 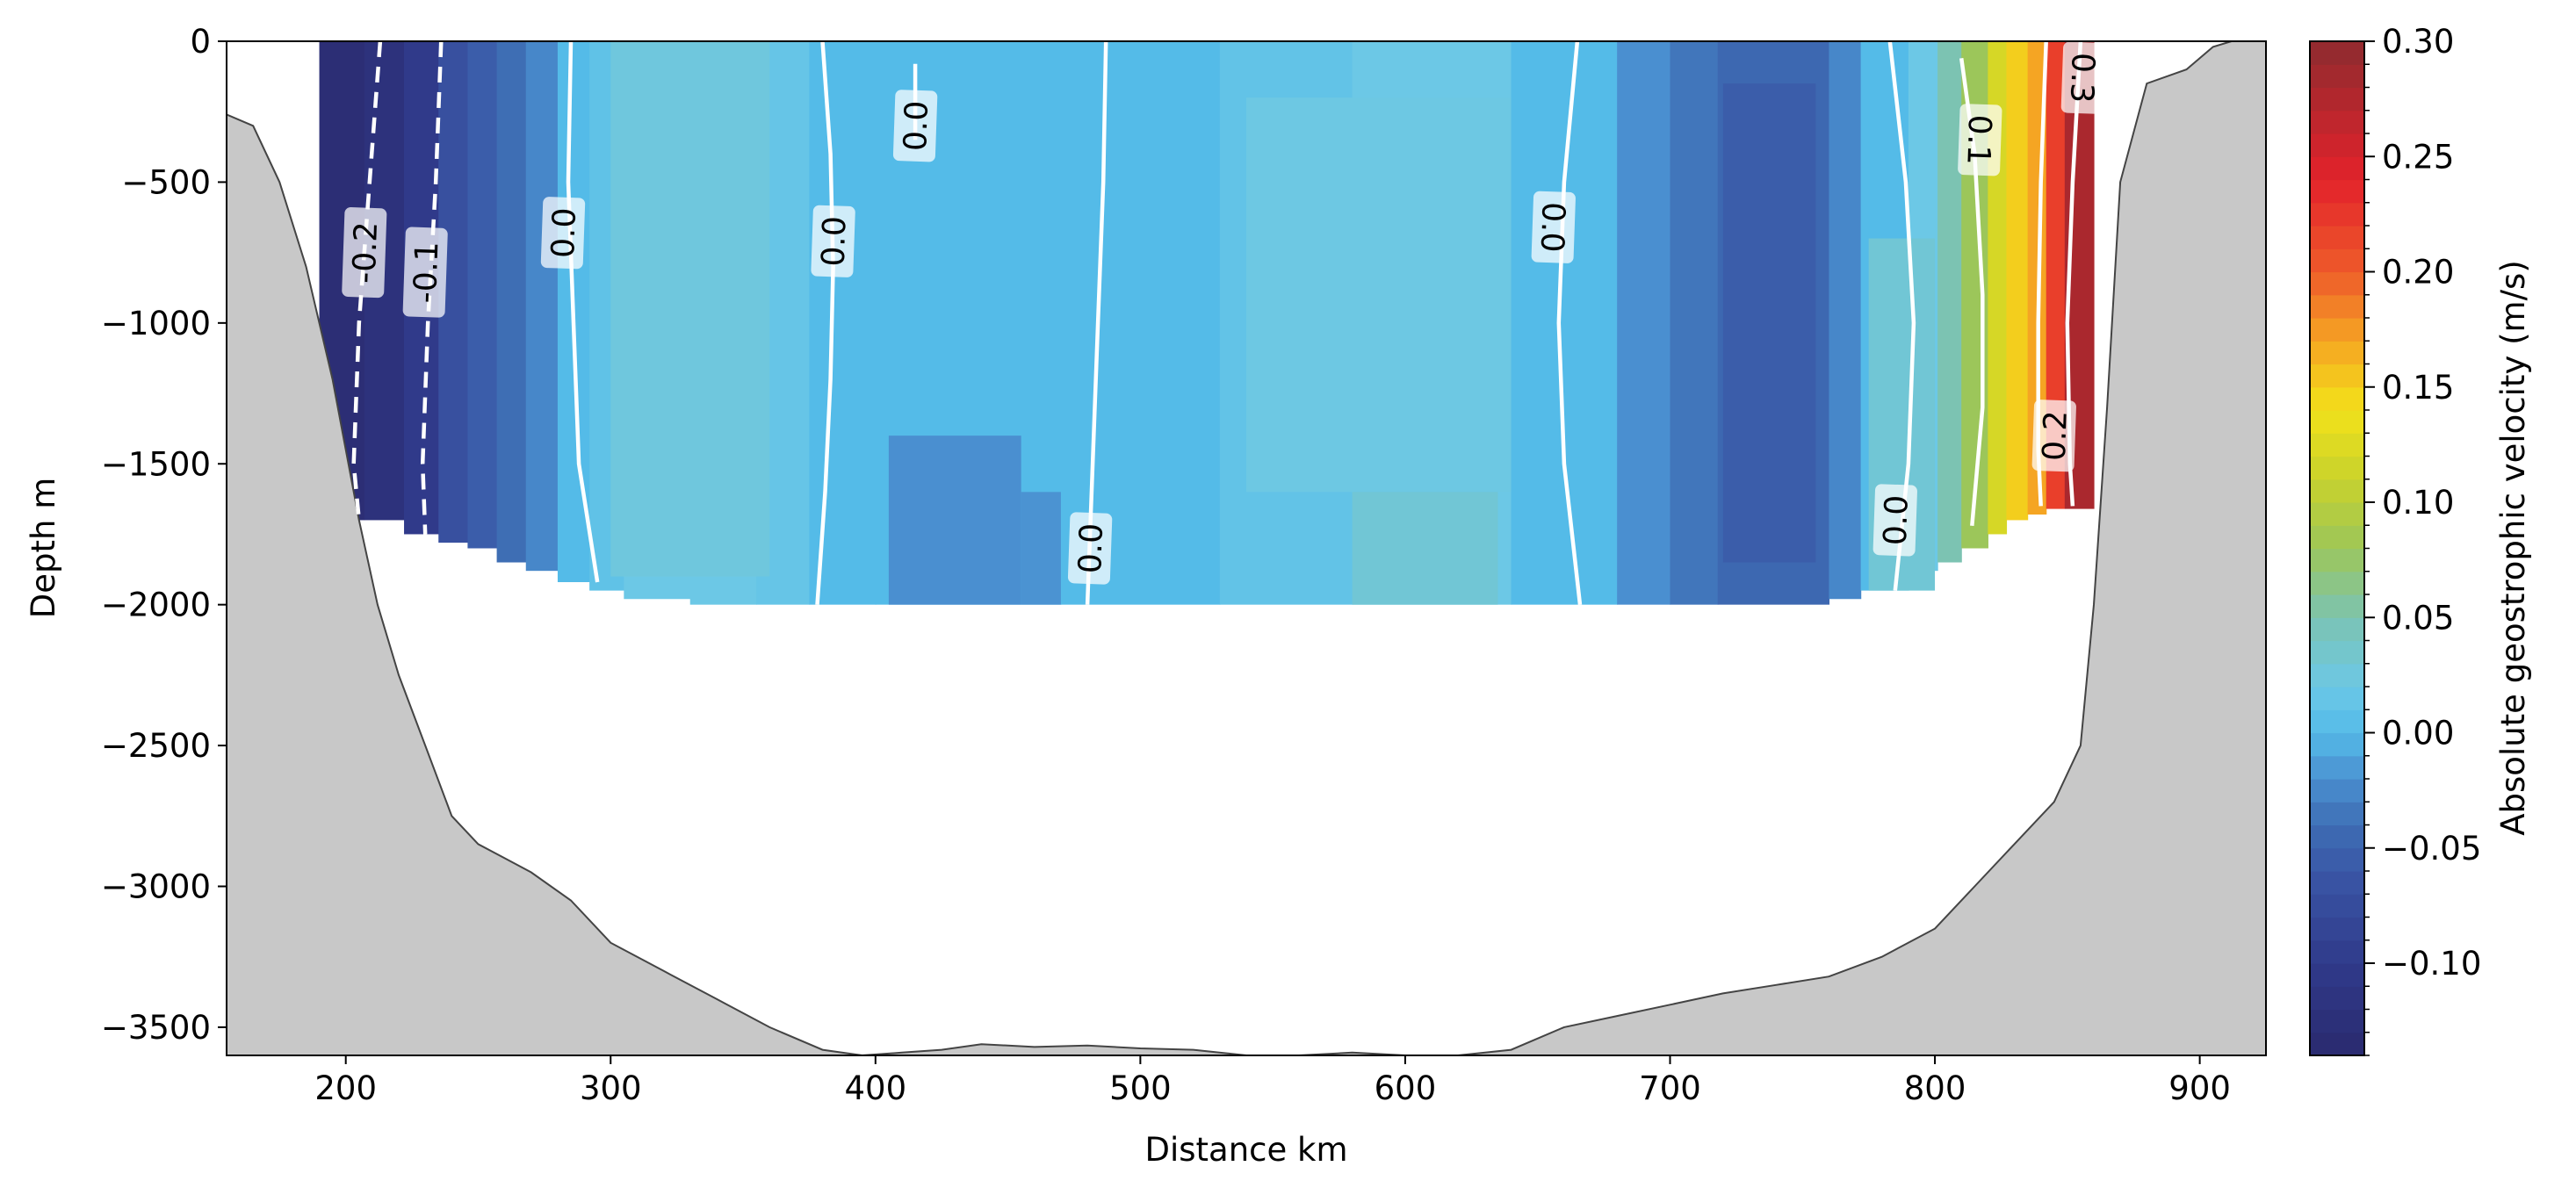 I want to click on y-tick-label: −500, so click(x=166, y=182).